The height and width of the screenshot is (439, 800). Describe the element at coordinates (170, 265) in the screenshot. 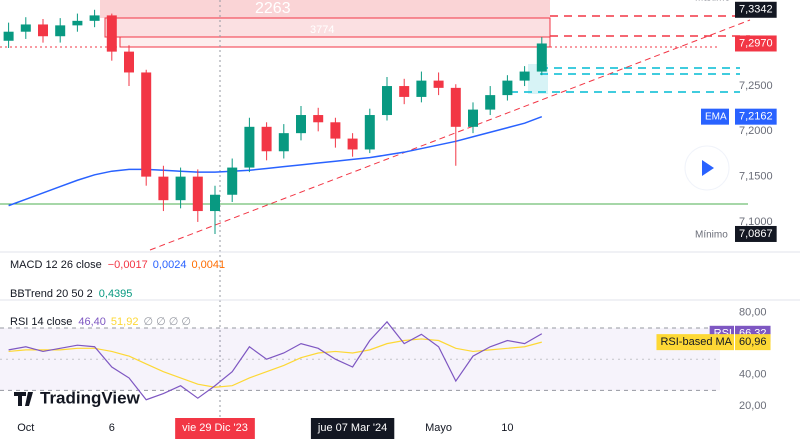

I see `indicator-value: 0,0024` at that location.